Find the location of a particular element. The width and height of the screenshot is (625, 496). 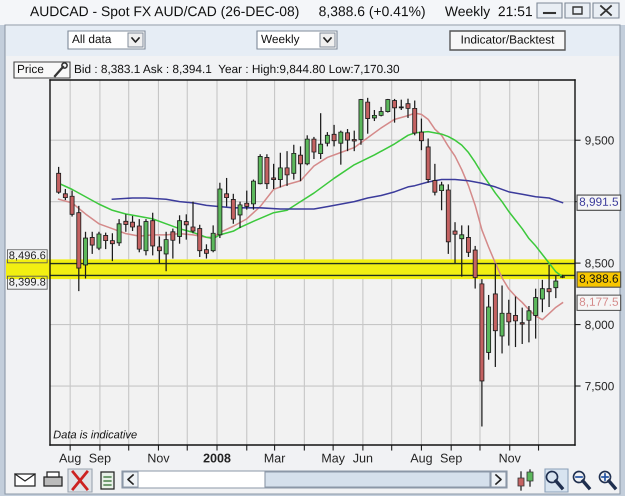

chart-title: AUDCAD - Spot FX AUD/CAD (26-DEC-08) 8,388.6 (+0.41%) Weekly 21:51 is located at coordinates (281, 12).